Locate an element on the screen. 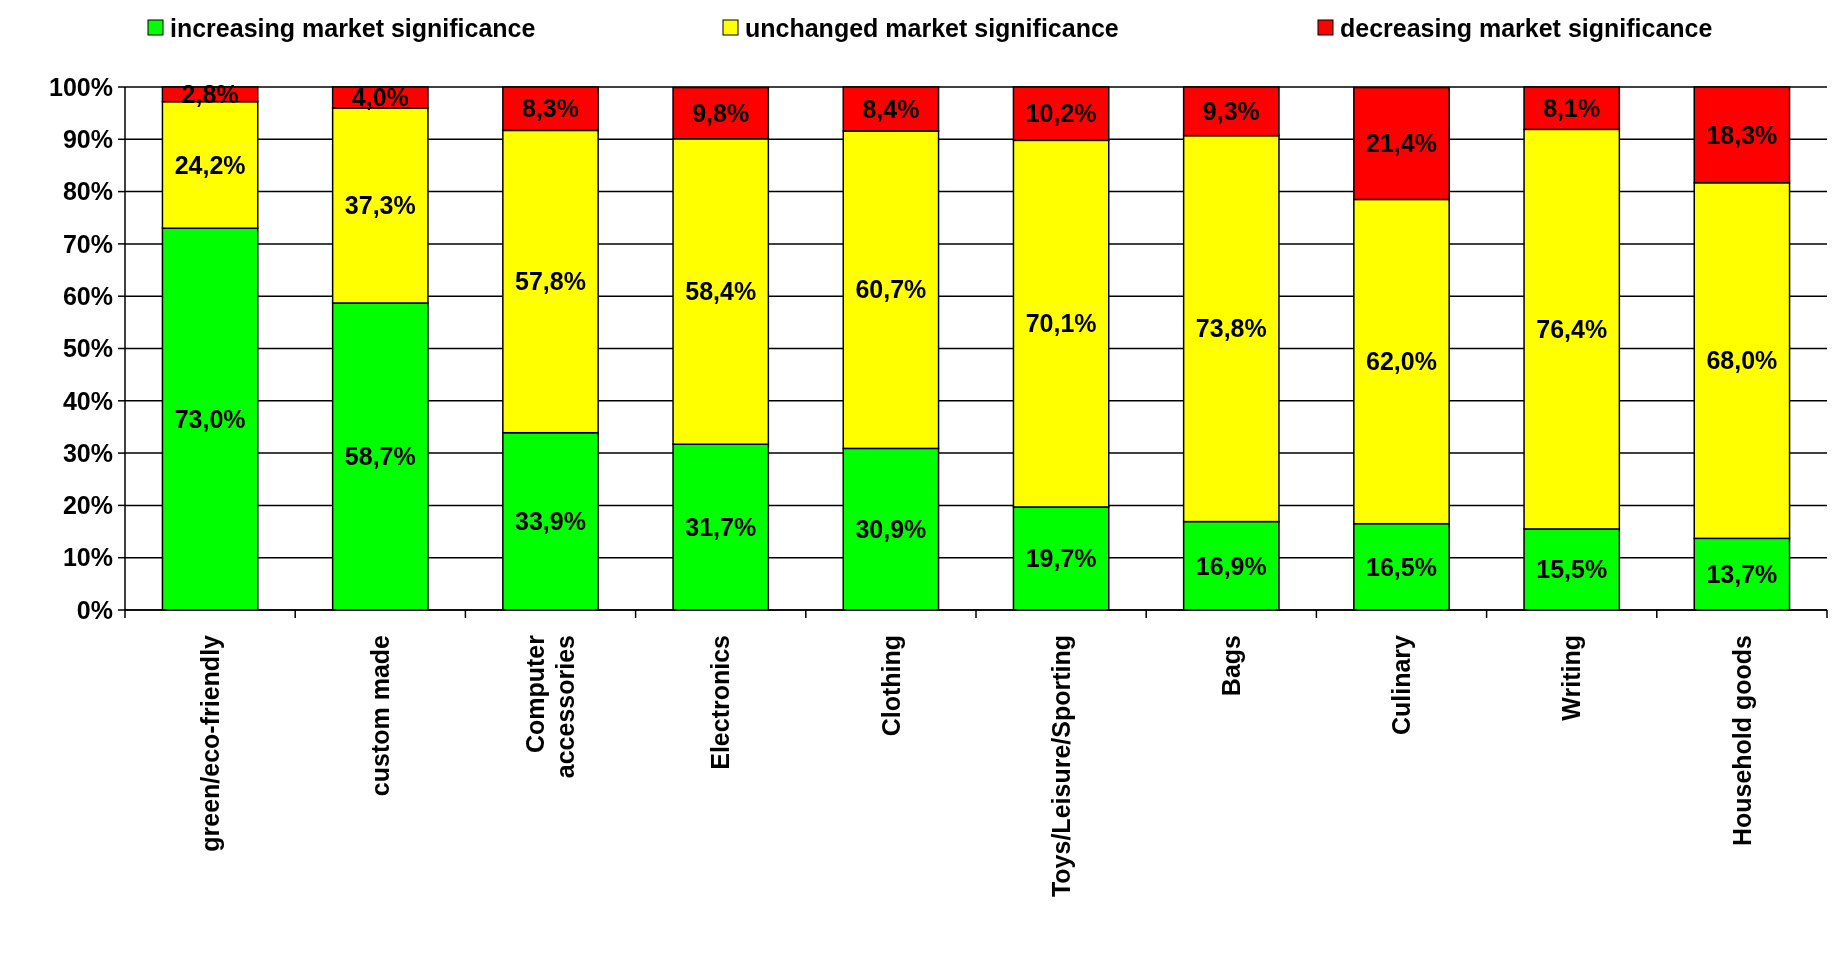  x-tick-label: Household goods is located at coordinates (1741, 741).